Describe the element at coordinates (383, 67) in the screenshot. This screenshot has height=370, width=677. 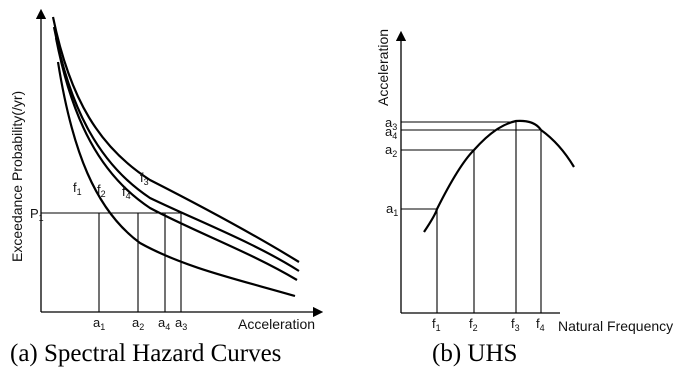
I see `panel-b-y-axis-label: Acceleration` at that location.